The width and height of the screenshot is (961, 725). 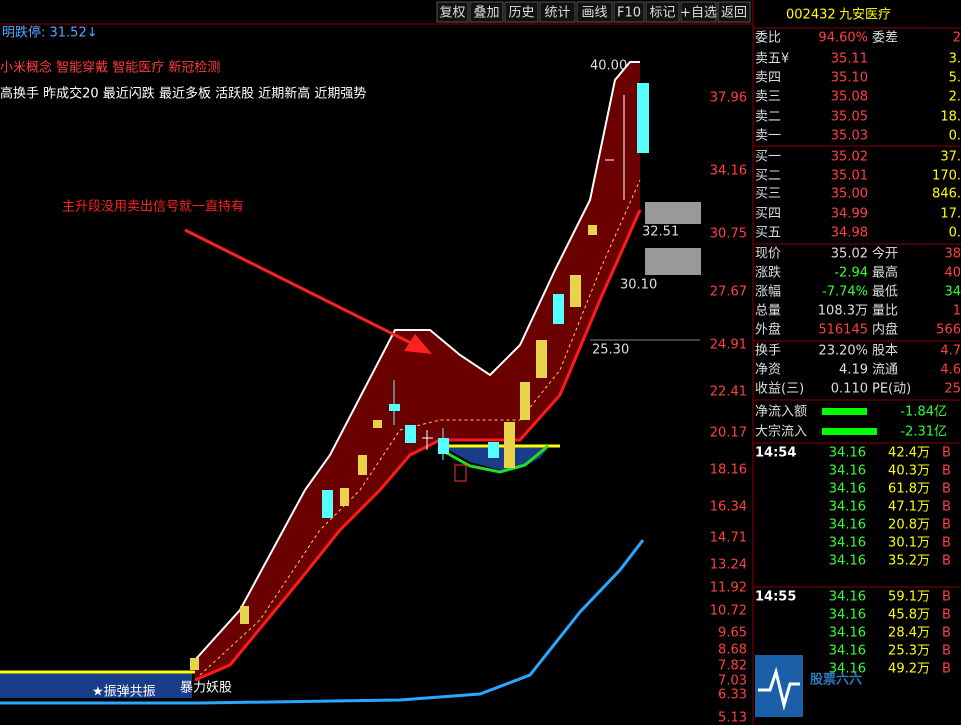 I want to click on axis-label: 8.68, so click(x=732, y=650).